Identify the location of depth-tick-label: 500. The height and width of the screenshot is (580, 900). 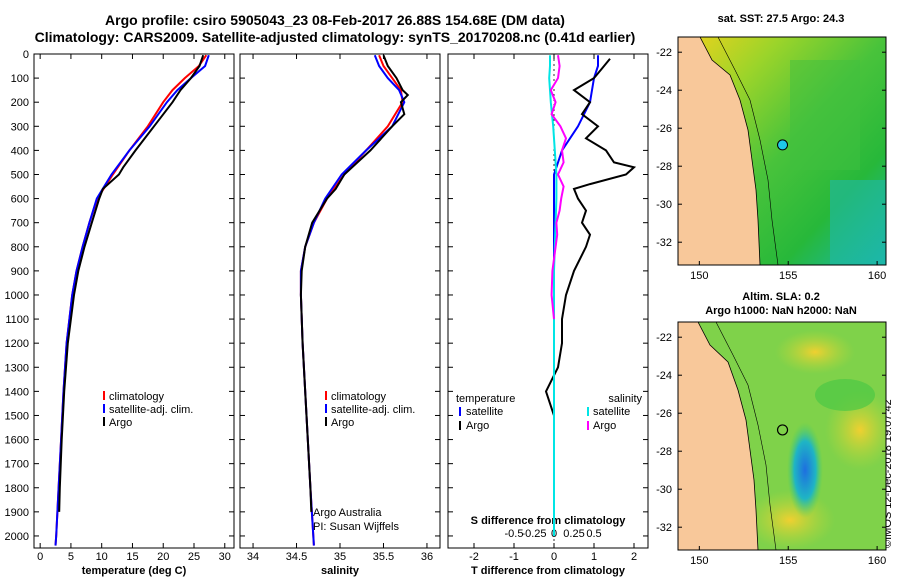
(20, 175).